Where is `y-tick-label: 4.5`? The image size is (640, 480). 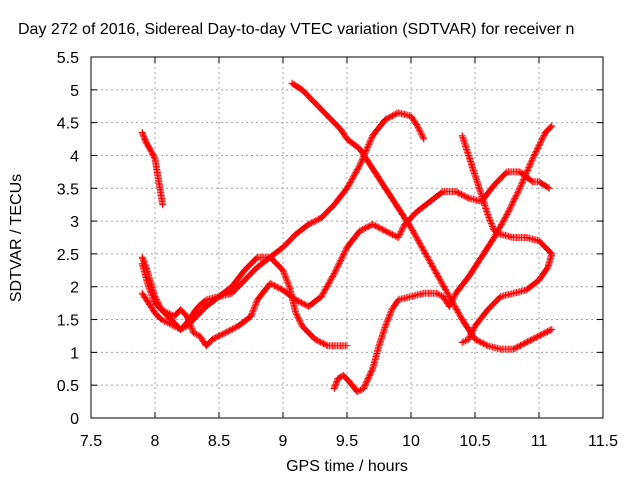
y-tick-label: 4.5 is located at coordinates (68, 124).